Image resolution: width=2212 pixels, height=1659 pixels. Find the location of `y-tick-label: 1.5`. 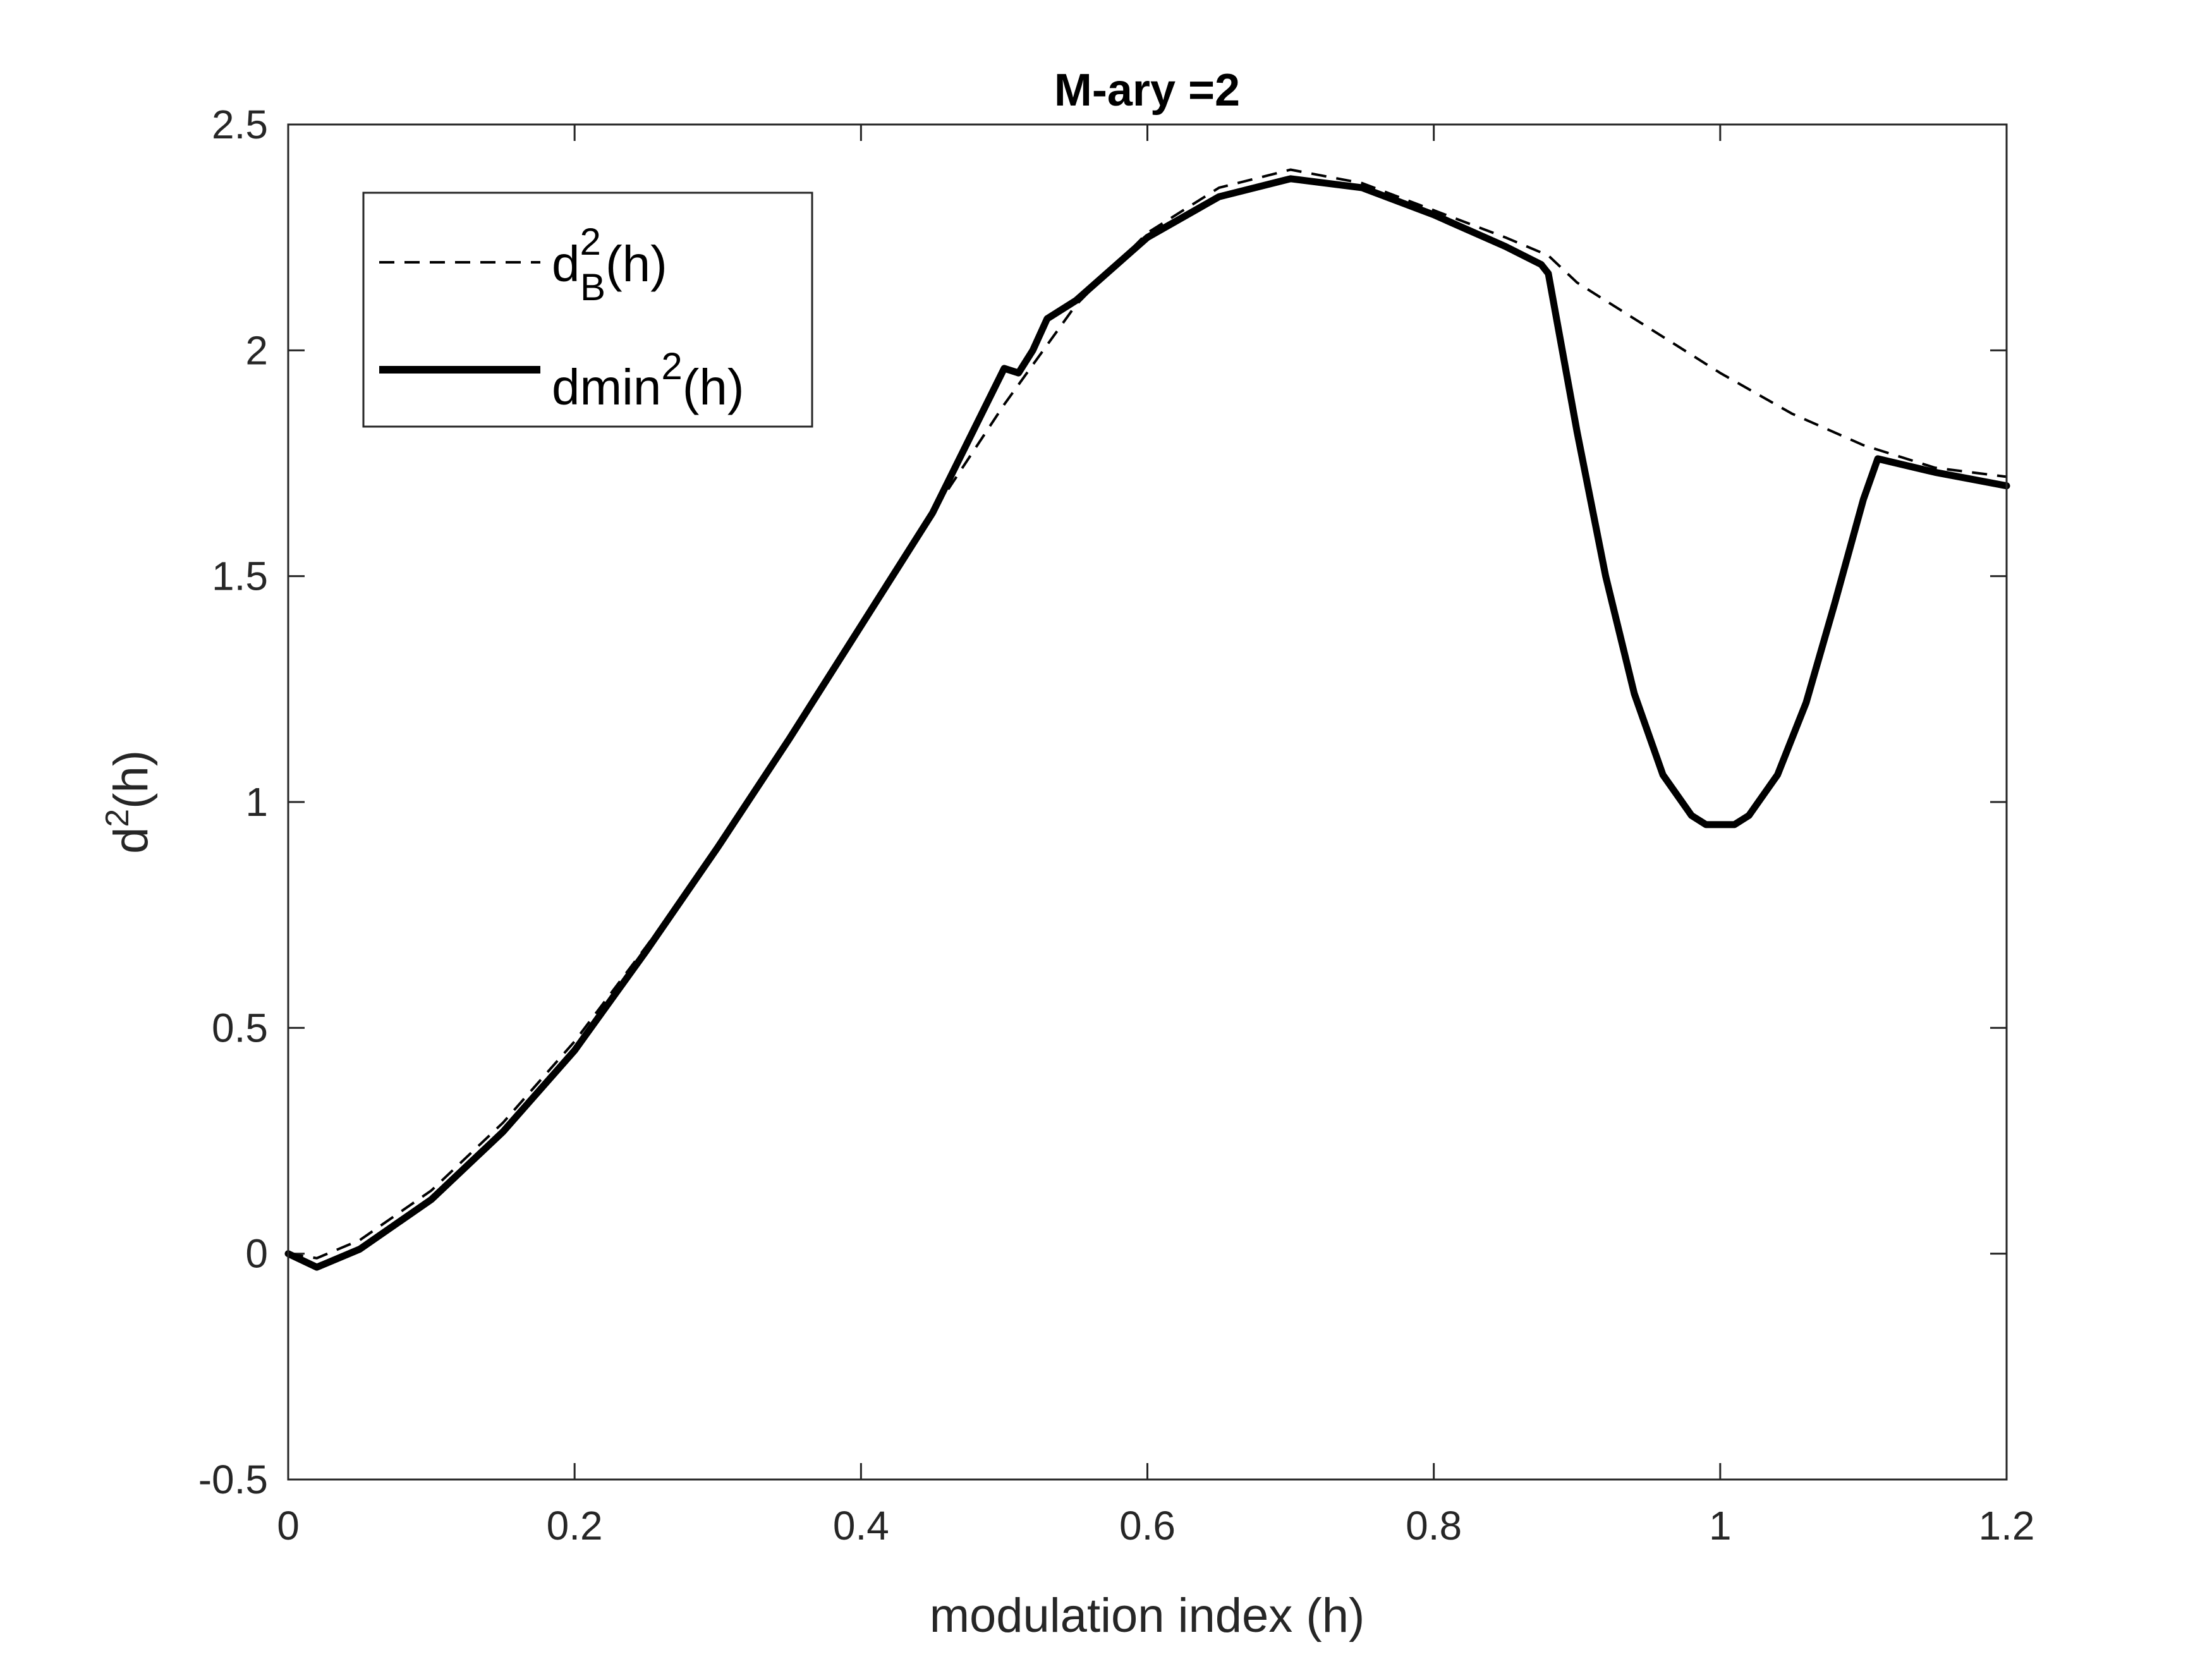

y-tick-label: 1.5 is located at coordinates (240, 576).